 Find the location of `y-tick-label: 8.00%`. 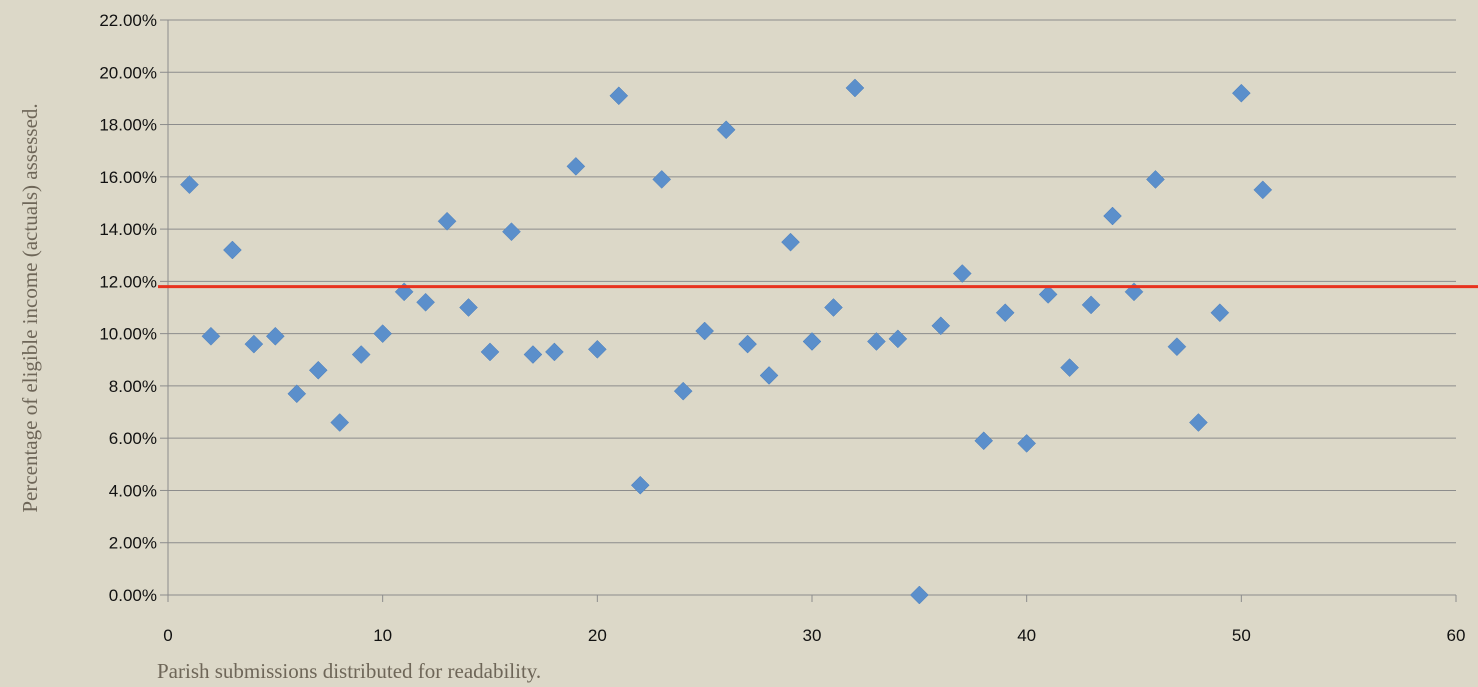

y-tick-label: 8.00% is located at coordinates (133, 386).